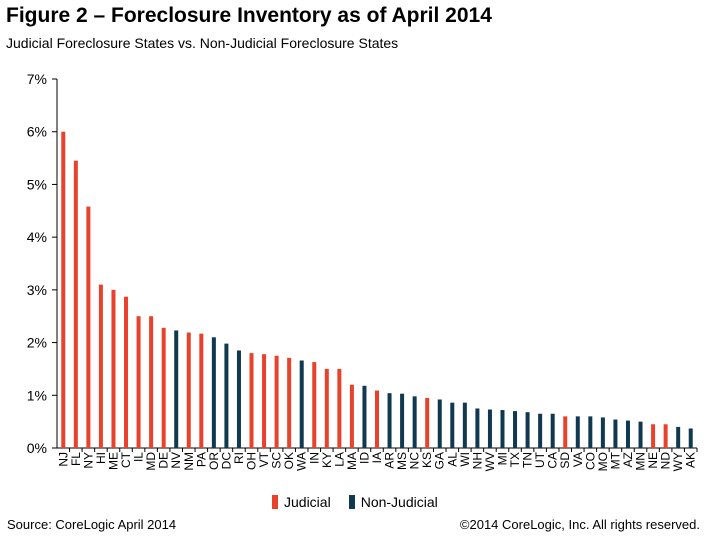  What do you see at coordinates (239, 458) in the screenshot?
I see `x-tick-label: RI` at bounding box center [239, 458].